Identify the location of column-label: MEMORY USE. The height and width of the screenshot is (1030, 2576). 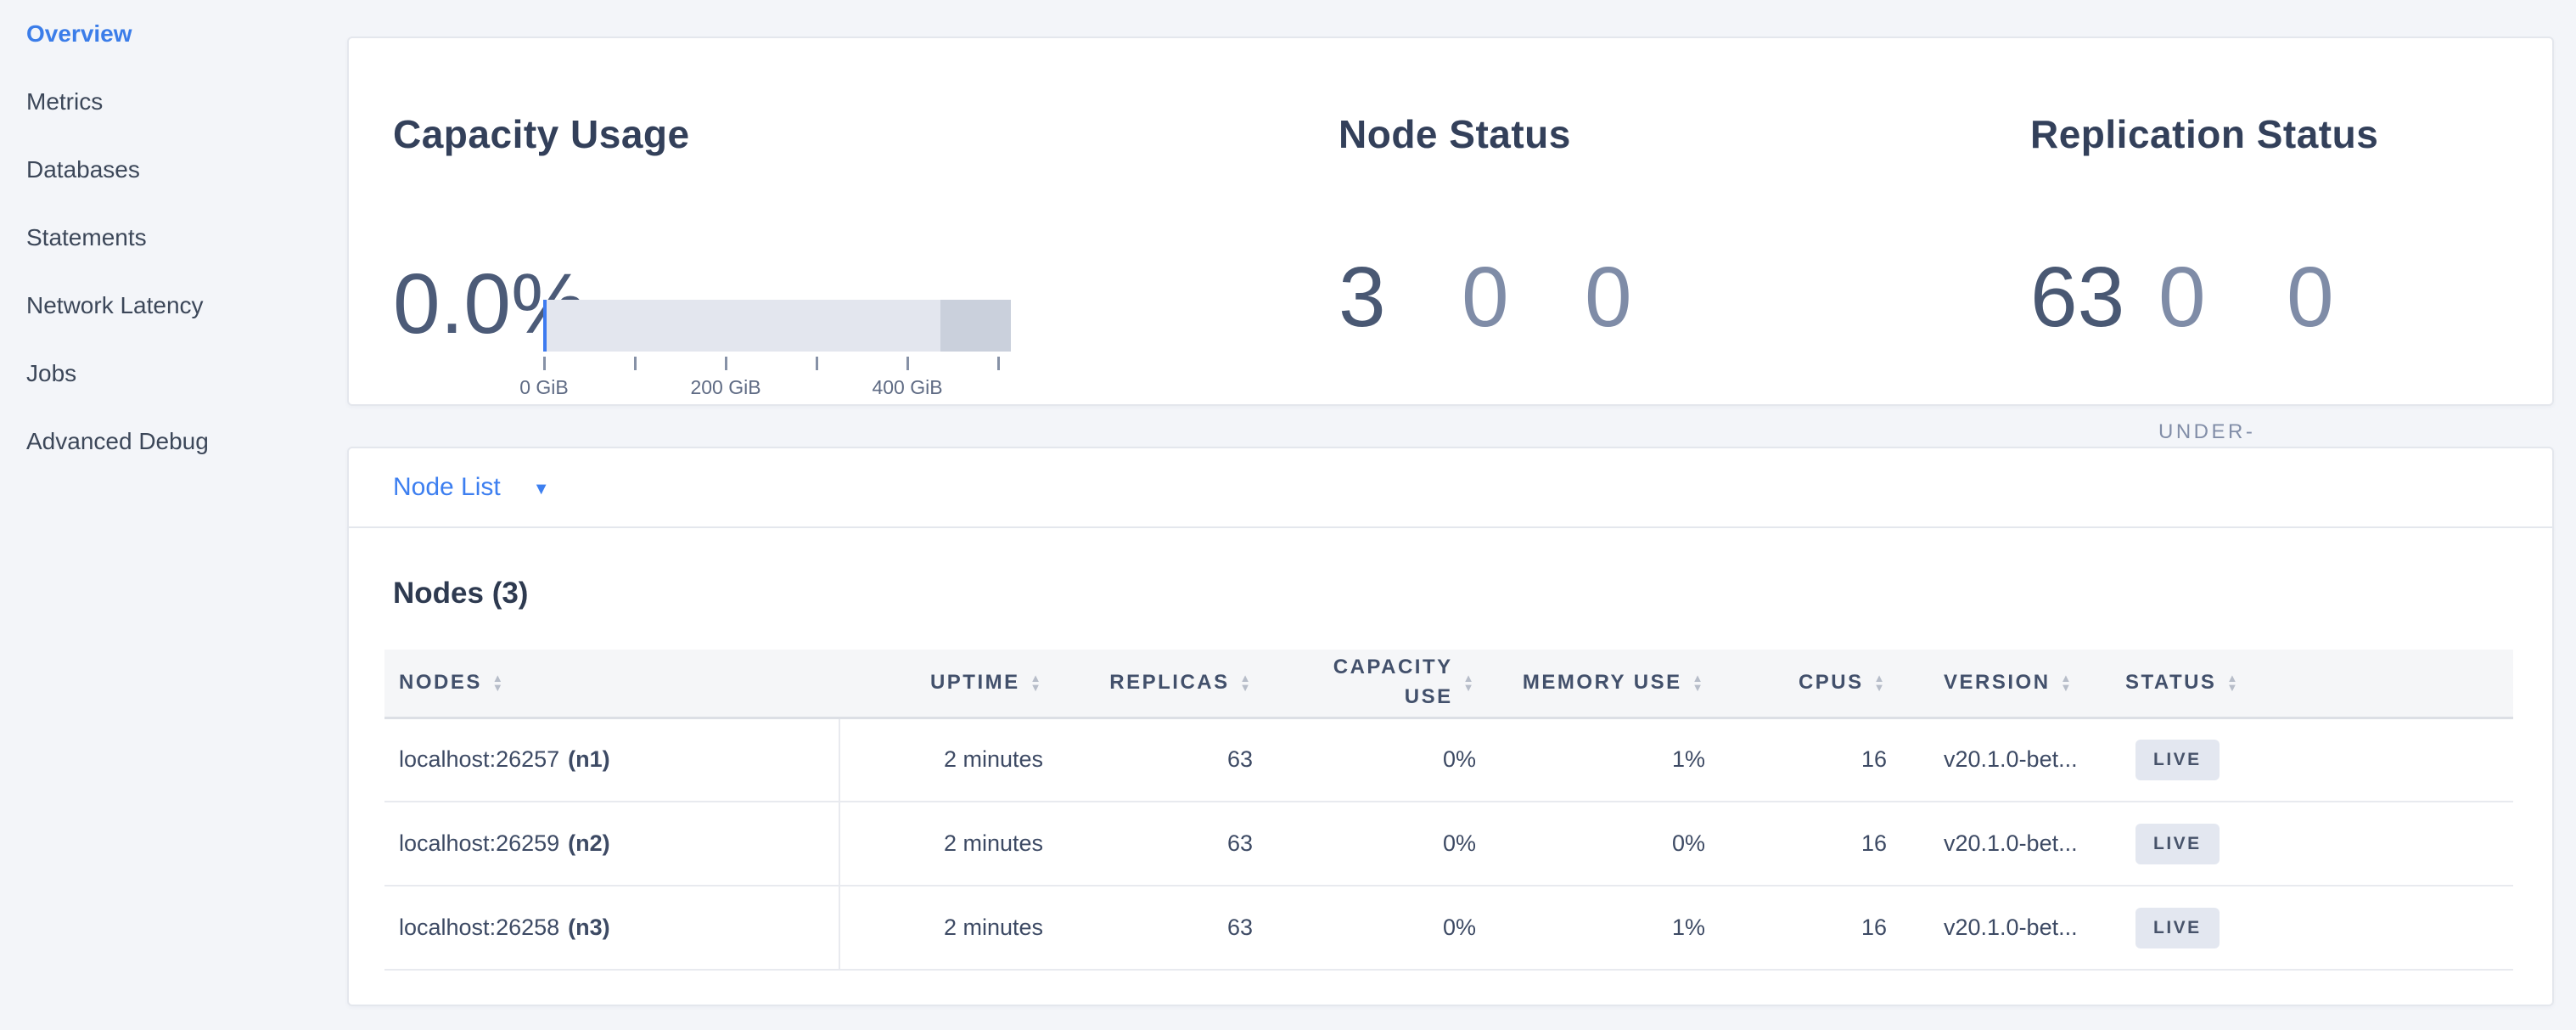
(1602, 683).